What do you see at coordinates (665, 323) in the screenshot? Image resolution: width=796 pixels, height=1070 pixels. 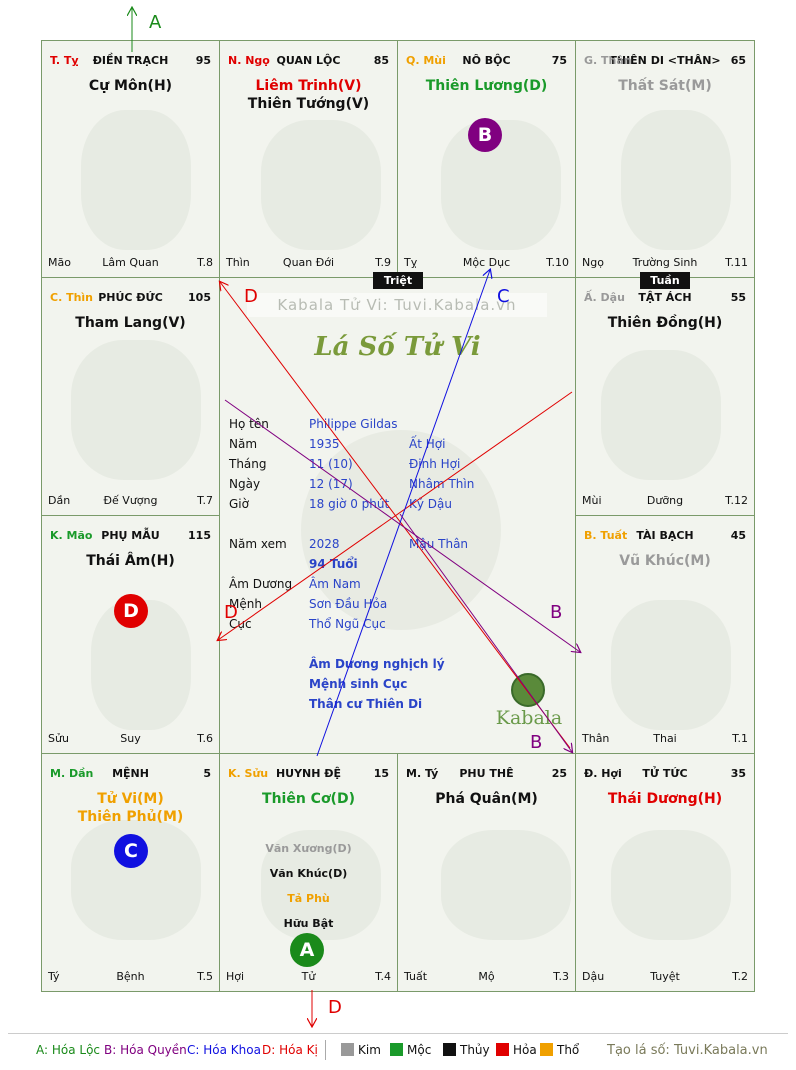 I see `major-star: Thiên Đồng(H)` at bounding box center [665, 323].